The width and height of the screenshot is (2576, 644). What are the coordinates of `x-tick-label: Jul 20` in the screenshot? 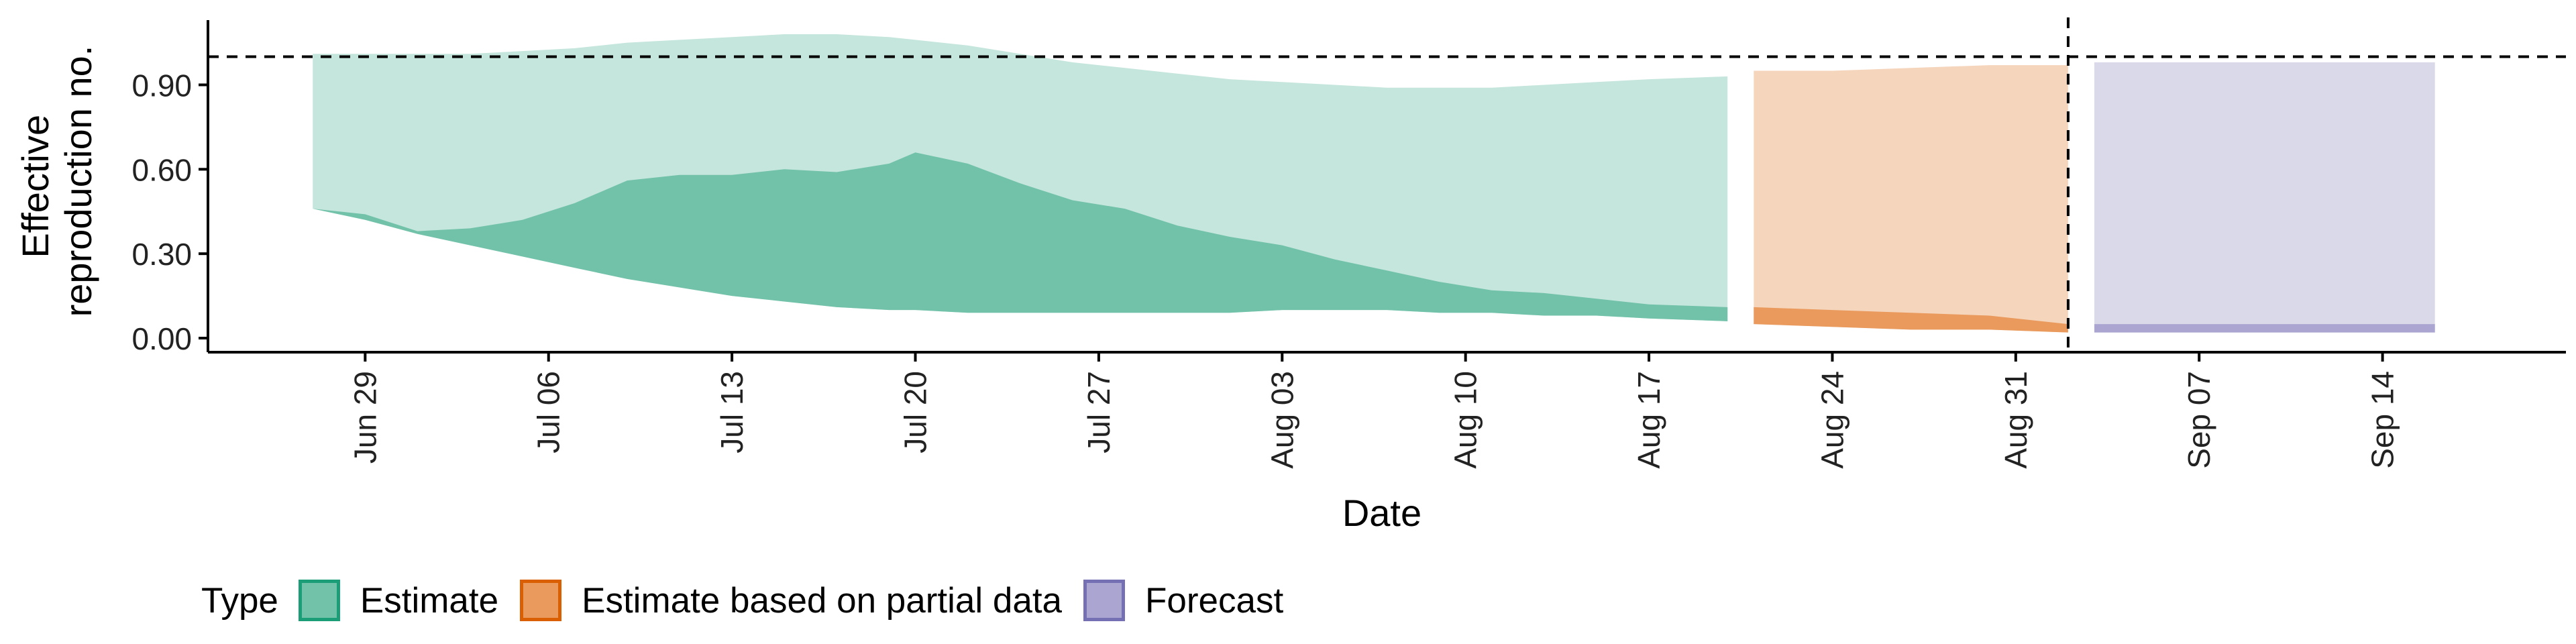 It's located at (915, 412).